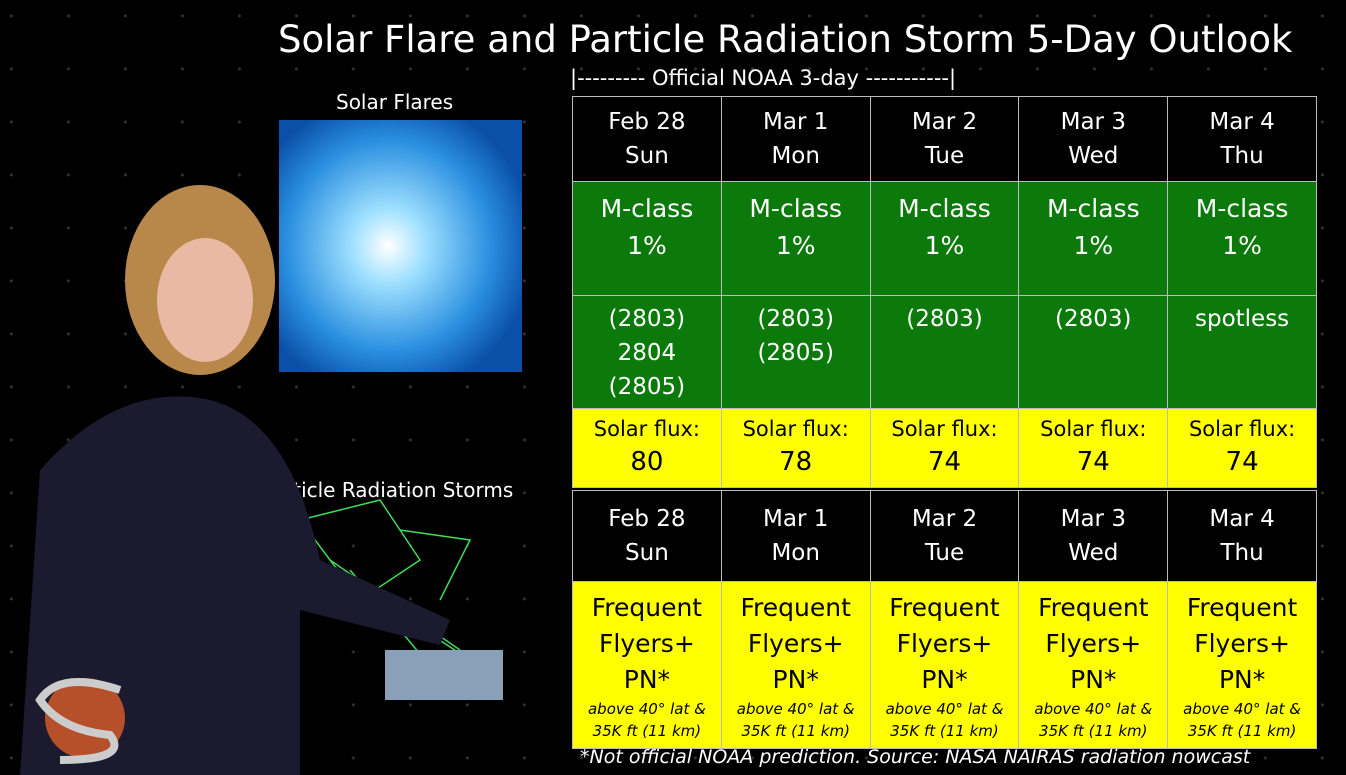 This screenshot has height=775, width=1346. What do you see at coordinates (796, 122) in the screenshot?
I see `date: Mar 1` at bounding box center [796, 122].